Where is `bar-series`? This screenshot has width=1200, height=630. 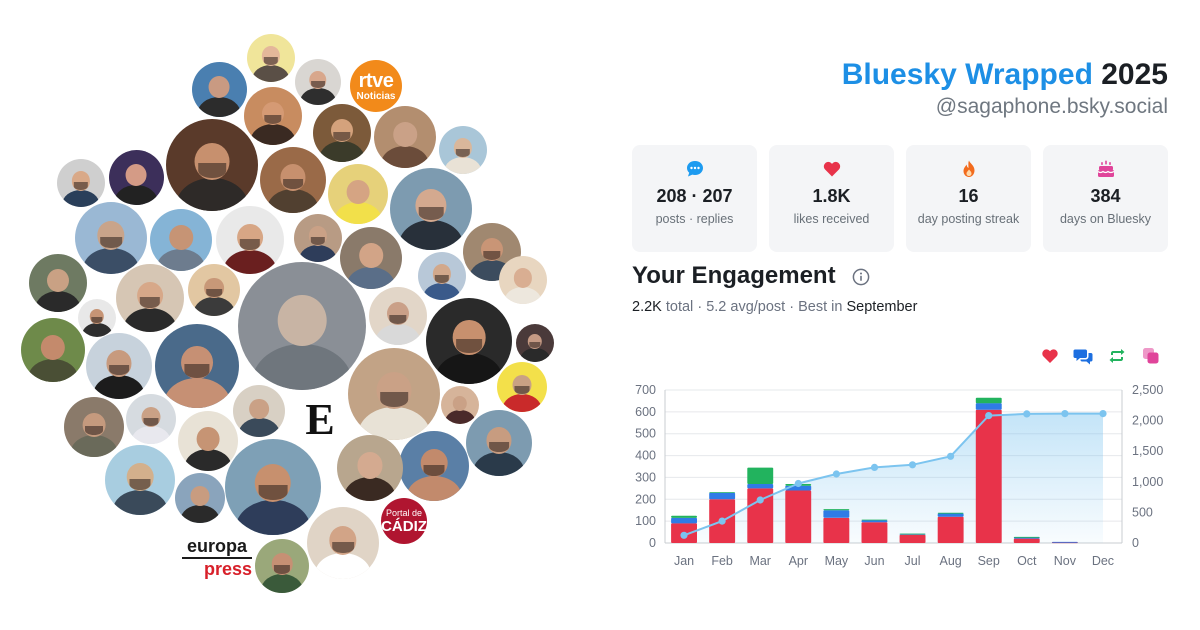
bar-series is located at coordinates (874, 470).